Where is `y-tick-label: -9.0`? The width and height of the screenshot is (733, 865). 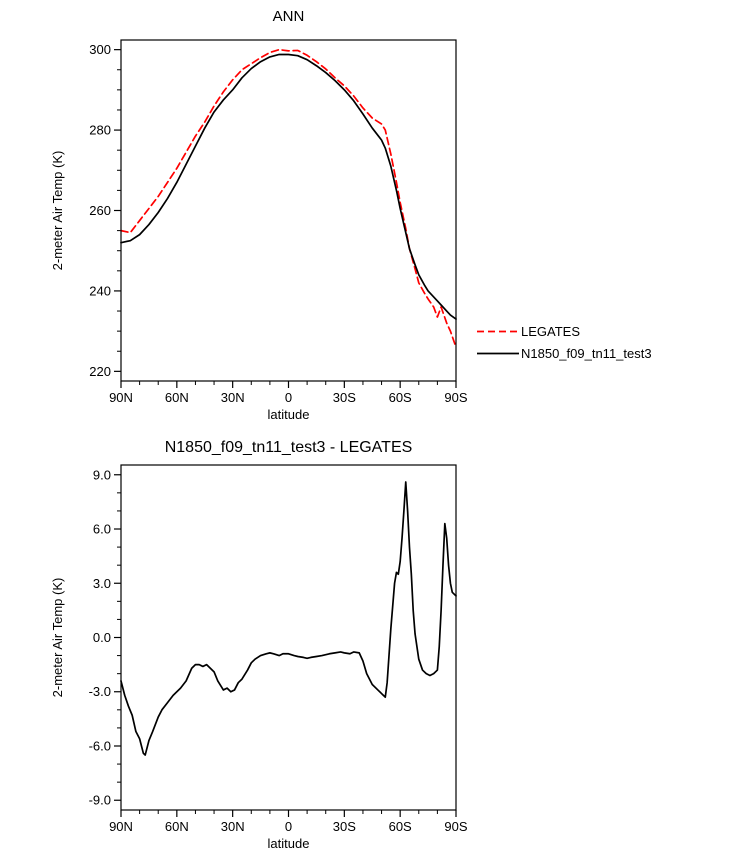
y-tick-label: -9.0 is located at coordinates (100, 800).